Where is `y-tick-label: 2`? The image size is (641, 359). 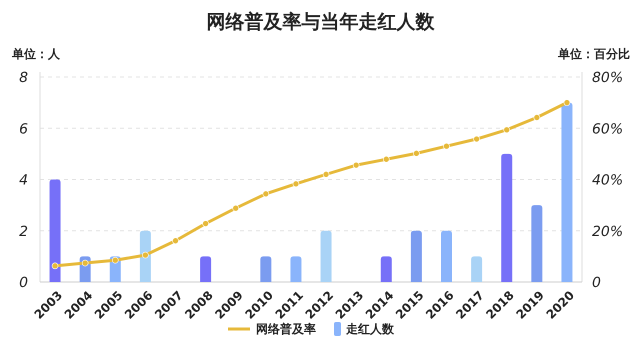
y-tick-label: 2 is located at coordinates (23, 232).